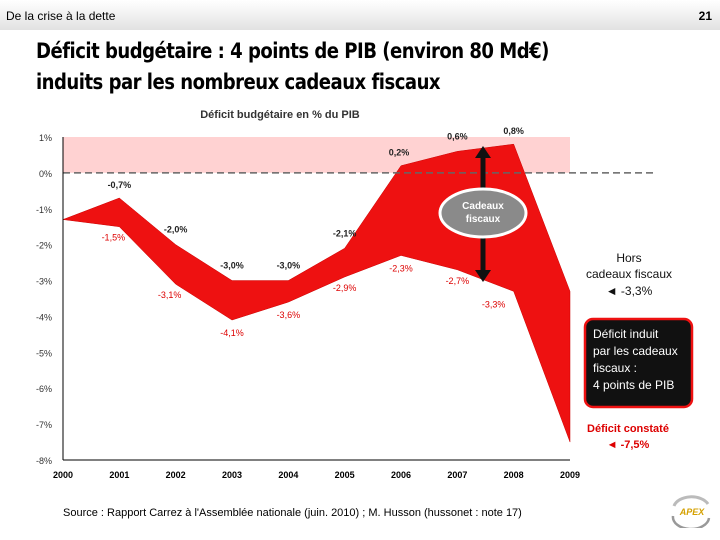  Describe the element at coordinates (483, 219) in the screenshot. I see `cadeaux-label-2: fiscaux` at that location.